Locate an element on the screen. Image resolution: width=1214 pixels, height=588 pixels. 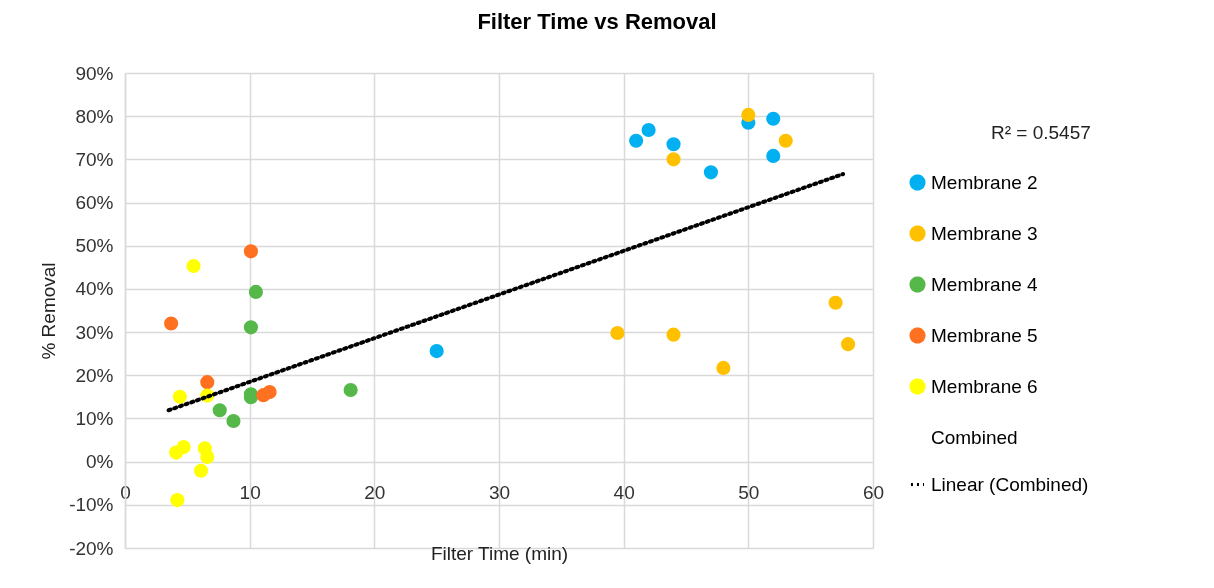
y-tick-label: 0% is located at coordinates (100, 462).